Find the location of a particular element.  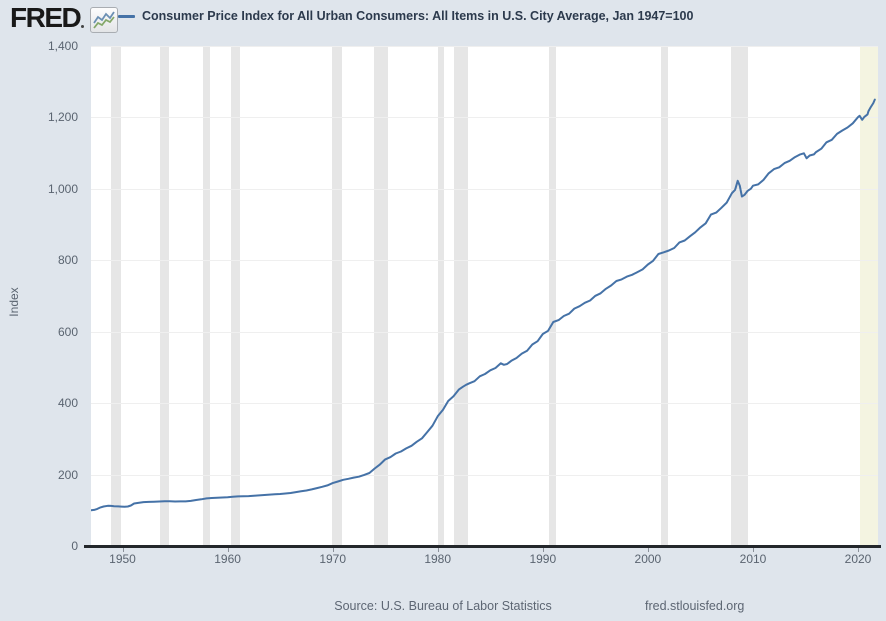

fred-logo-chart-icon is located at coordinates (104, 20).